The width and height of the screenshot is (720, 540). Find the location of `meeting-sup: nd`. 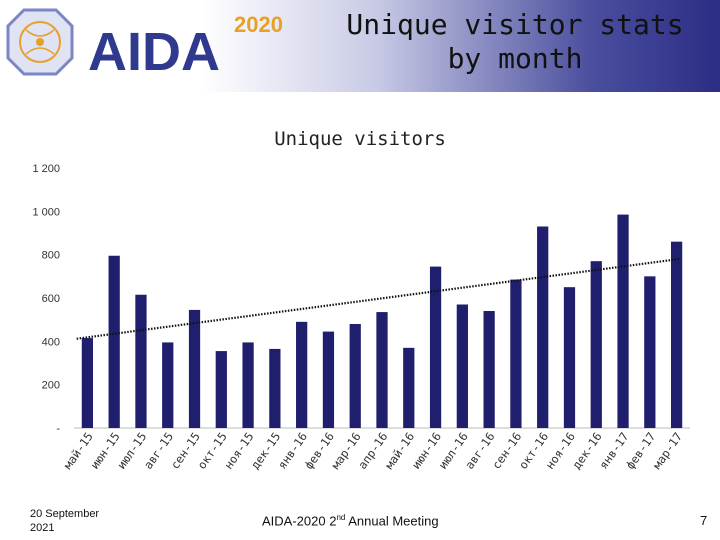

meeting-sup: nd is located at coordinates (341, 517).